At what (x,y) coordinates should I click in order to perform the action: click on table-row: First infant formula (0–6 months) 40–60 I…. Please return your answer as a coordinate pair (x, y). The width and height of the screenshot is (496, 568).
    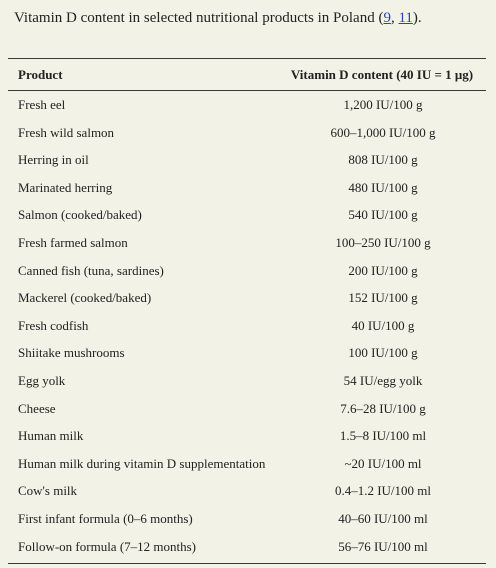
    Looking at the image, I should click on (247, 519).